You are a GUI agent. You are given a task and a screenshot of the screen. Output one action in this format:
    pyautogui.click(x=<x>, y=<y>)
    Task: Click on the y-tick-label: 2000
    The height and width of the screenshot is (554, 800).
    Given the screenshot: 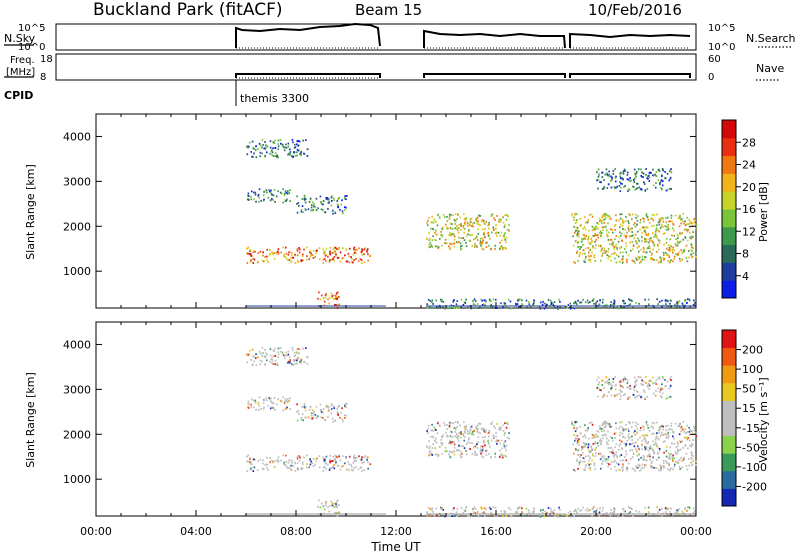 What is the action you would take?
    pyautogui.click(x=77, y=434)
    